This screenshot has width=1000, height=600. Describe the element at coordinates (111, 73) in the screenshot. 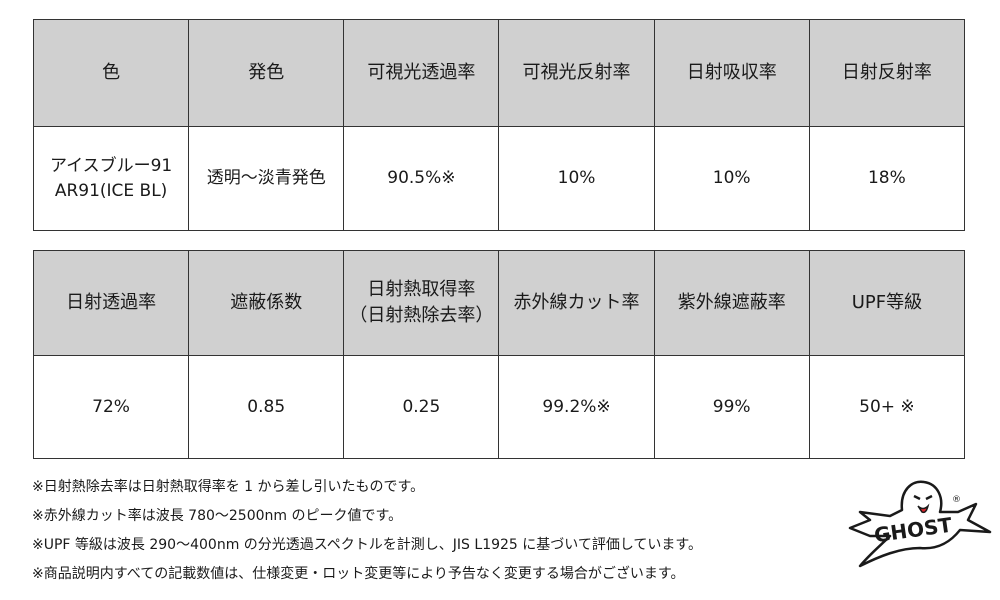

I see `header-color: 色` at that location.